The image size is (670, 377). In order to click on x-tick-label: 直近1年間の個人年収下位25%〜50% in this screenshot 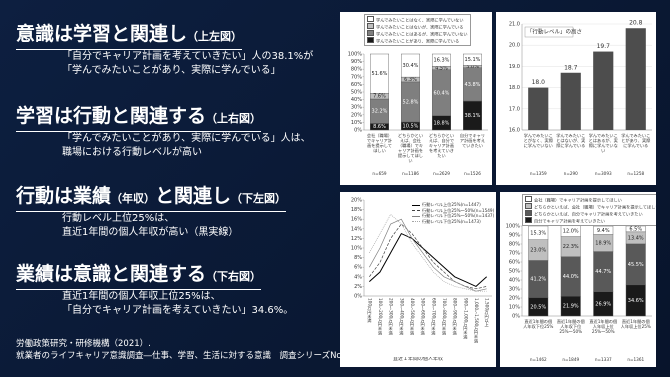, I will do `click(570, 326)`.